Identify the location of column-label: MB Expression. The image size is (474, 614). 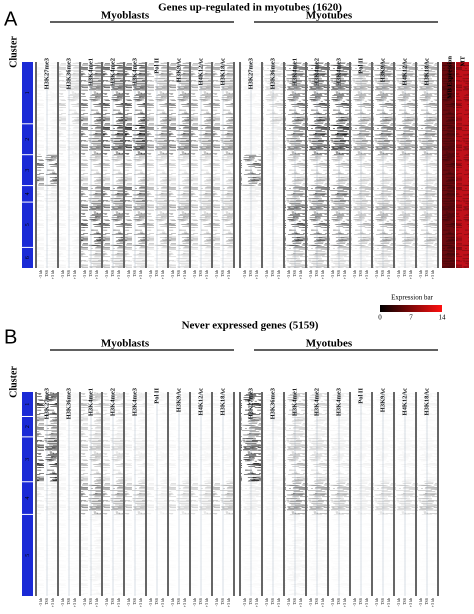
(449, 77).